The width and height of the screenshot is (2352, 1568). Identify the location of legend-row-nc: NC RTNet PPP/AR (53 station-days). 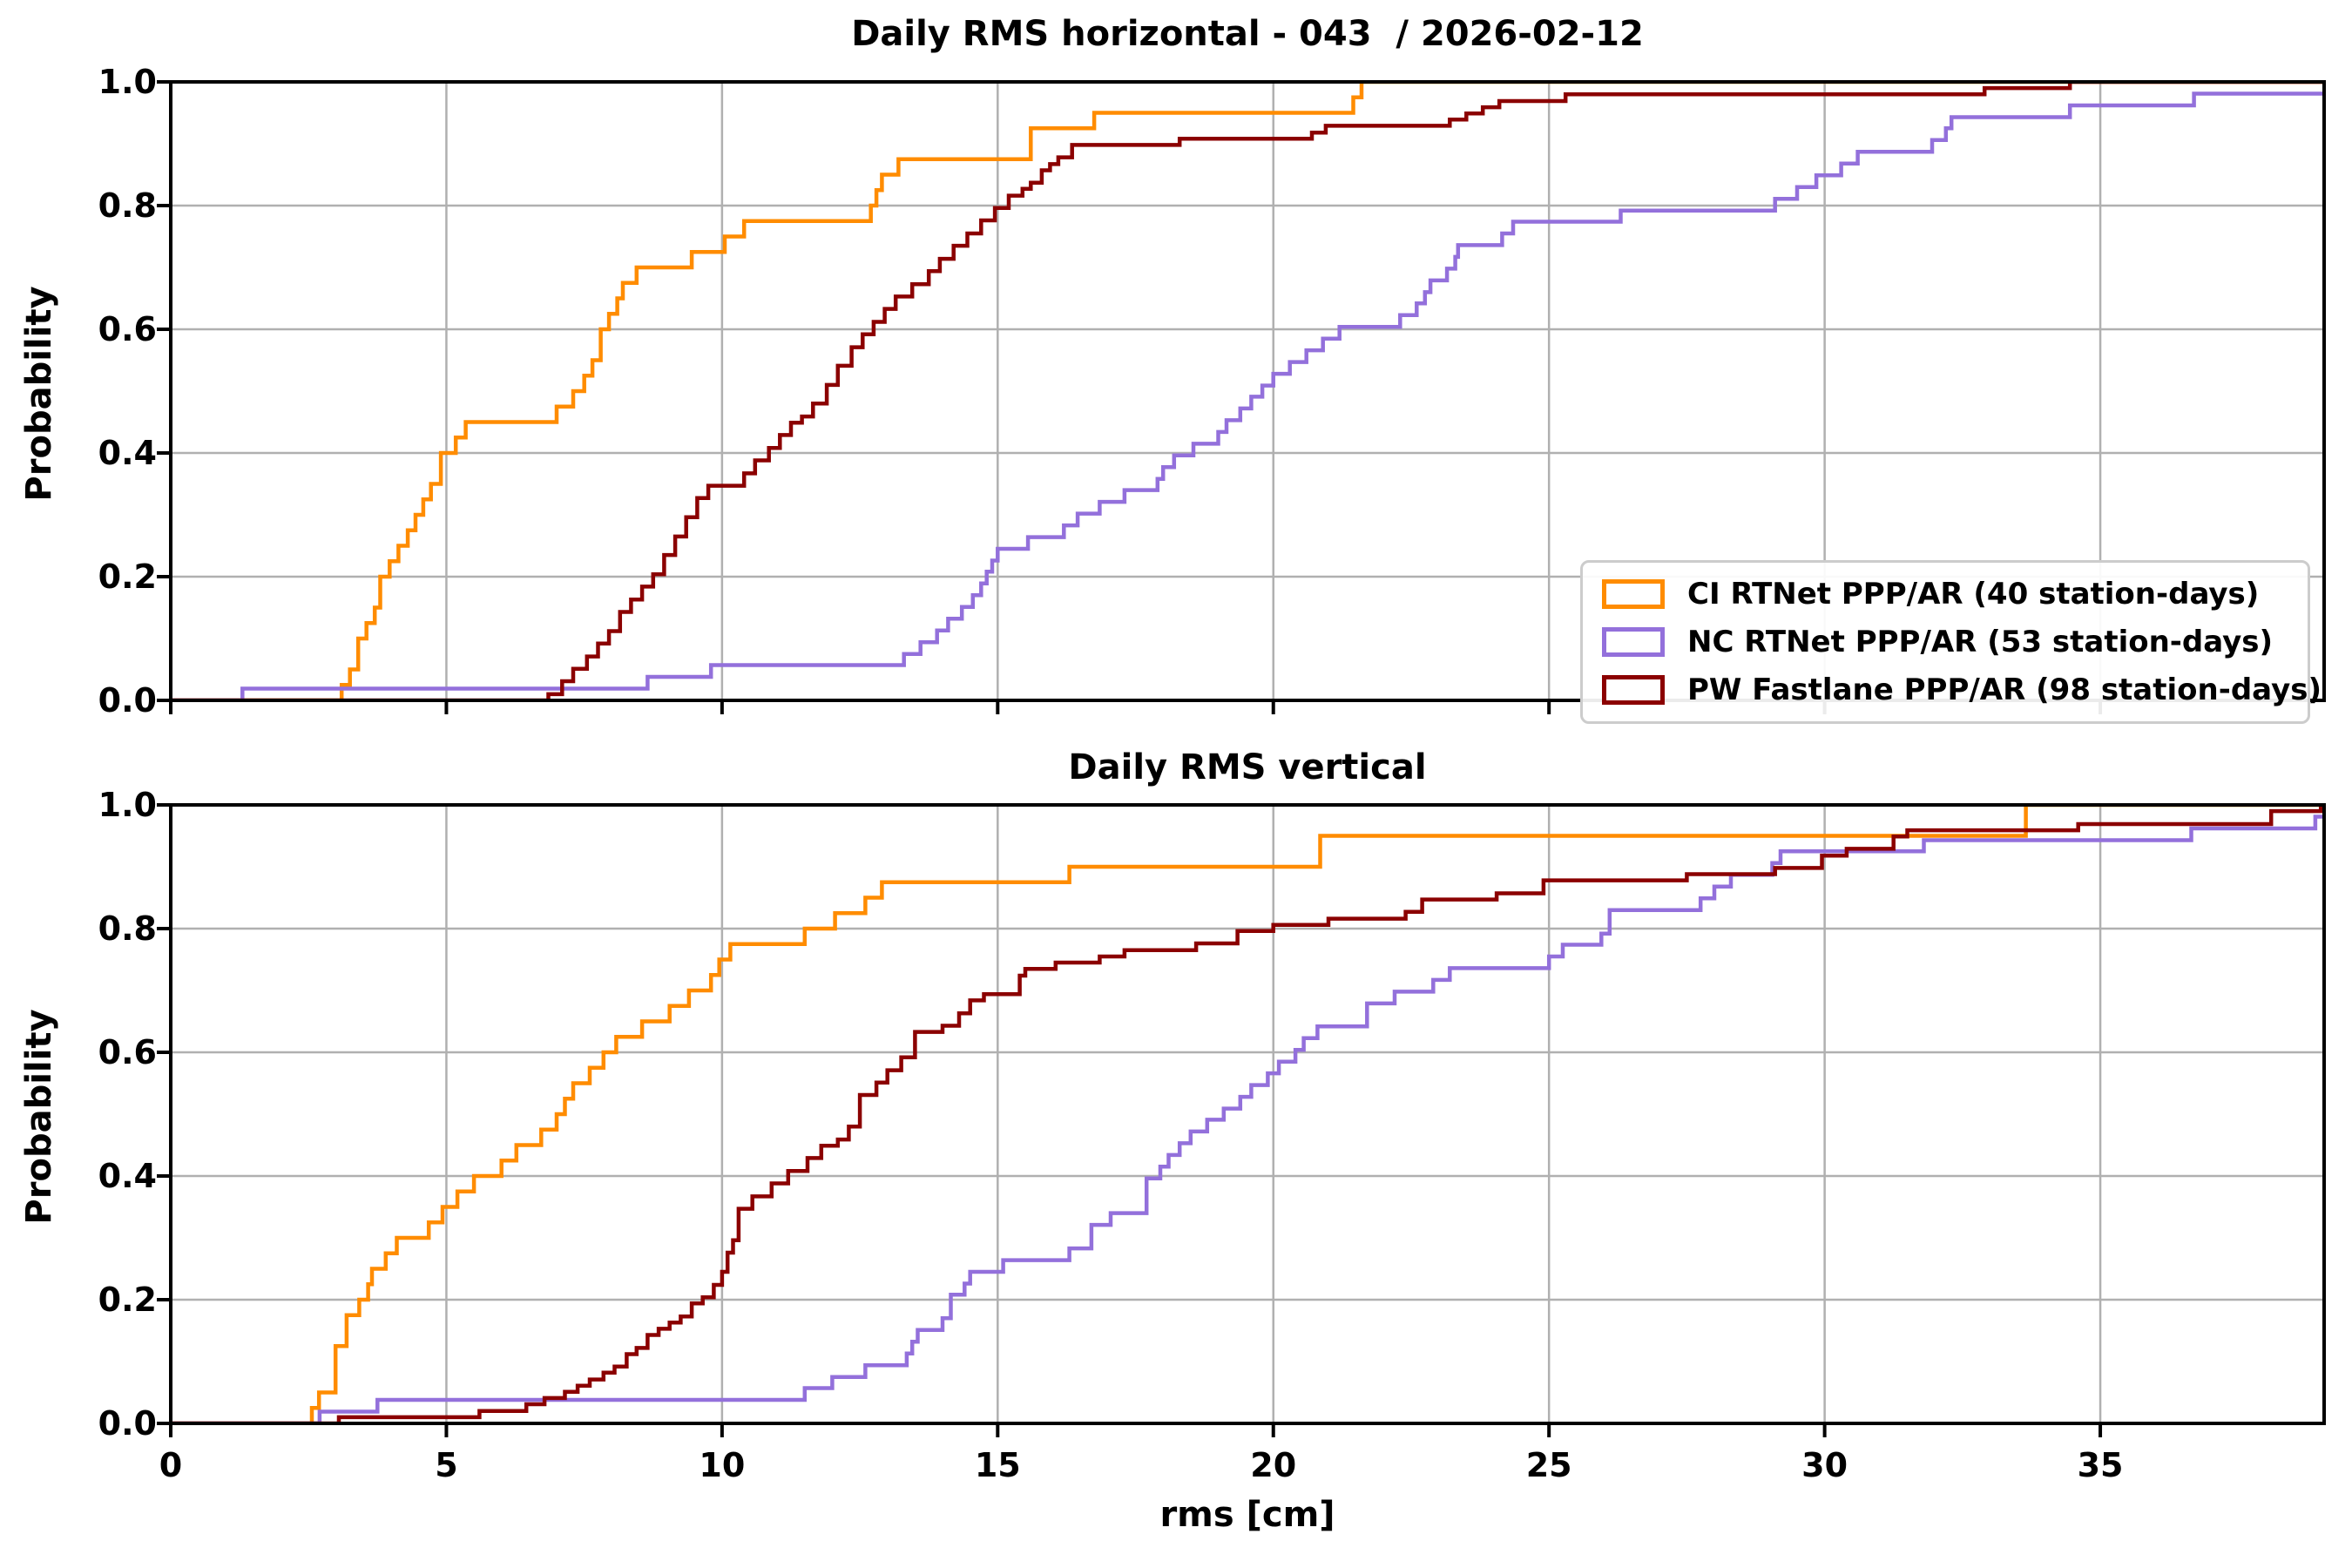
(1945, 642).